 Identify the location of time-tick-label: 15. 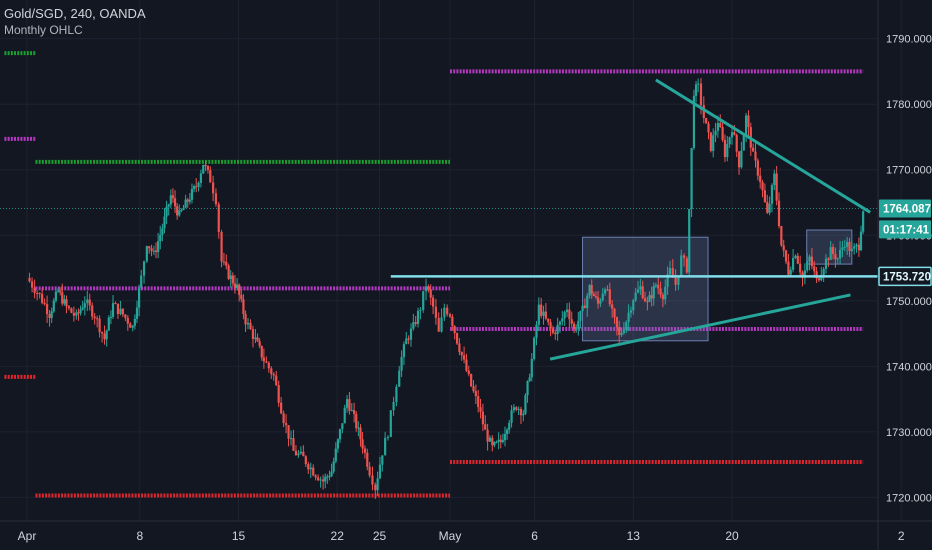
(239, 536).